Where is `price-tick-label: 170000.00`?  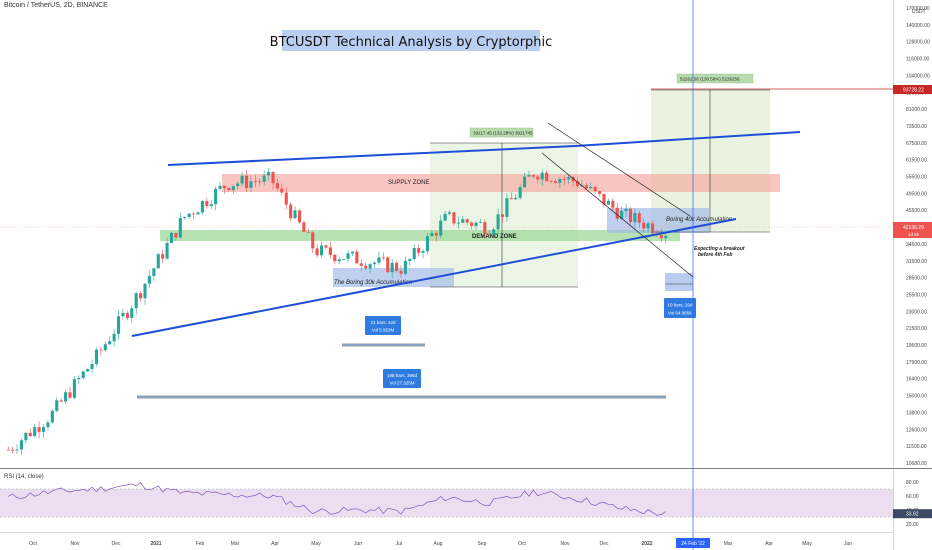
price-tick-label: 170000.00 is located at coordinates (918, 9).